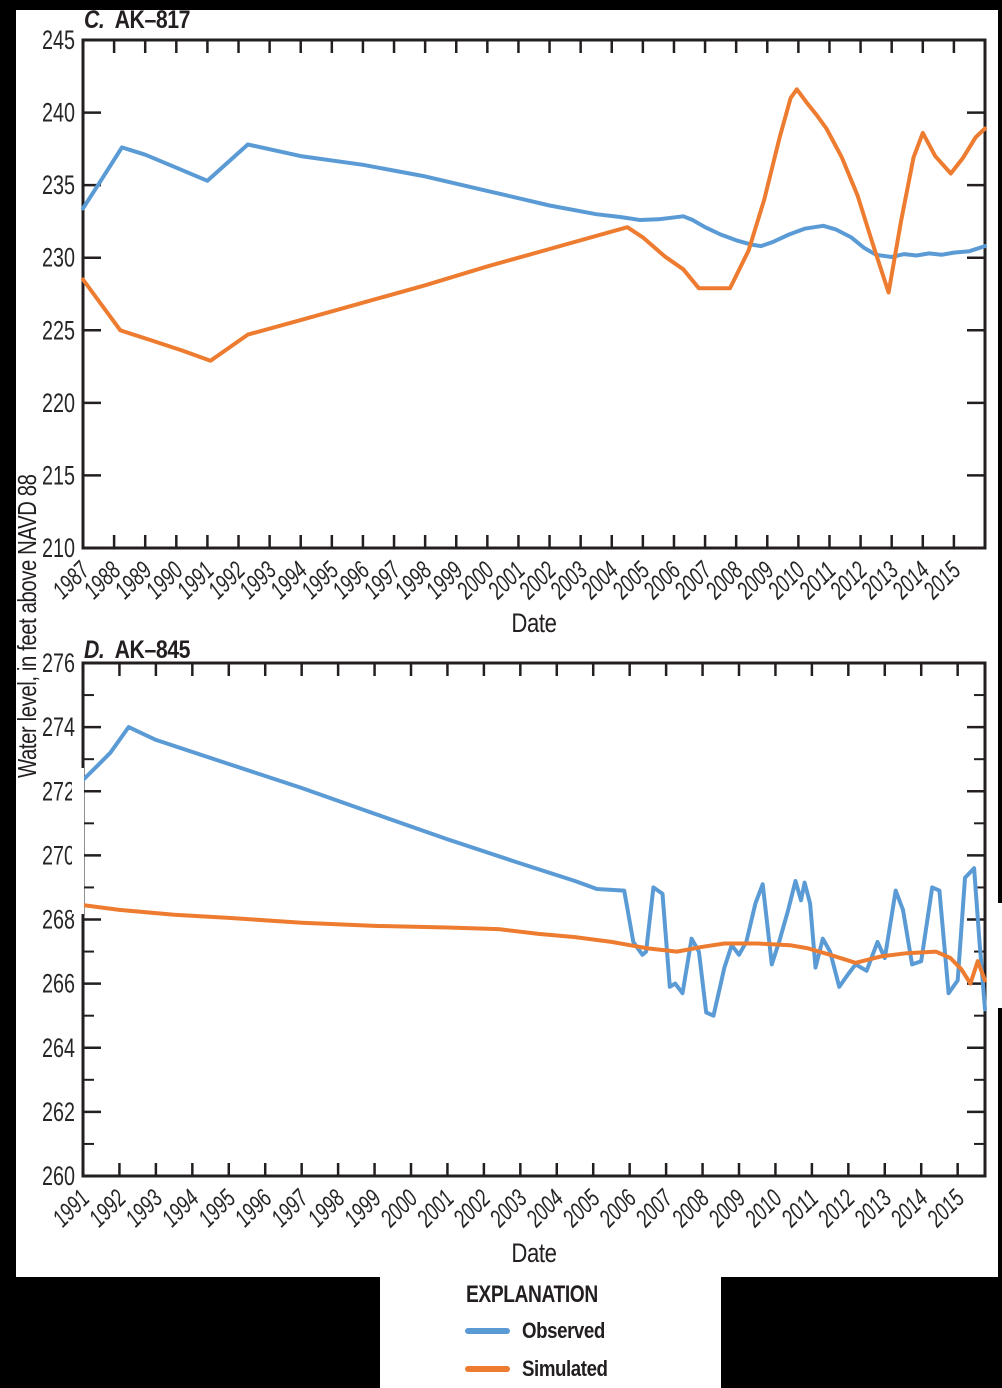 Image resolution: width=1002 pixels, height=1388 pixels. Describe the element at coordinates (997, 955) in the screenshot. I see `panel-d-right-mask-bar` at that location.